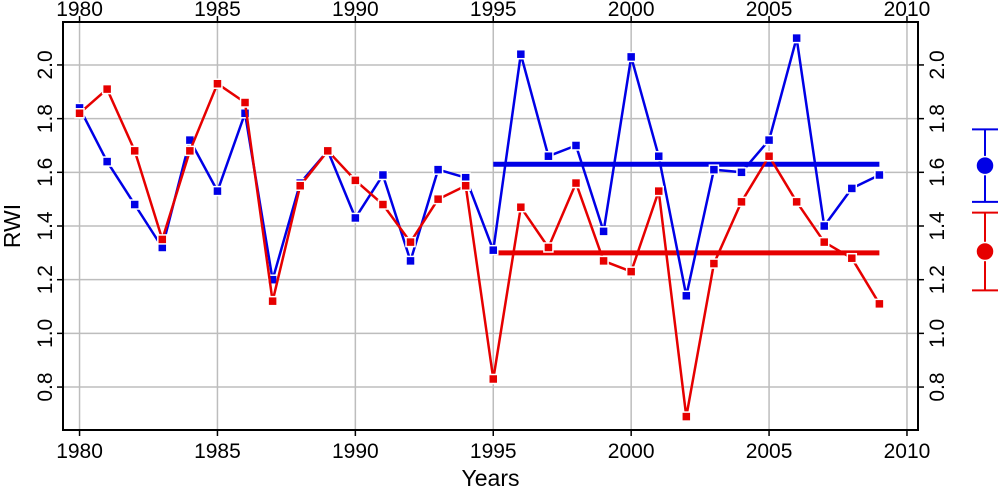  I want to click on y-tick-label-right: 2.0, so click(937, 64).